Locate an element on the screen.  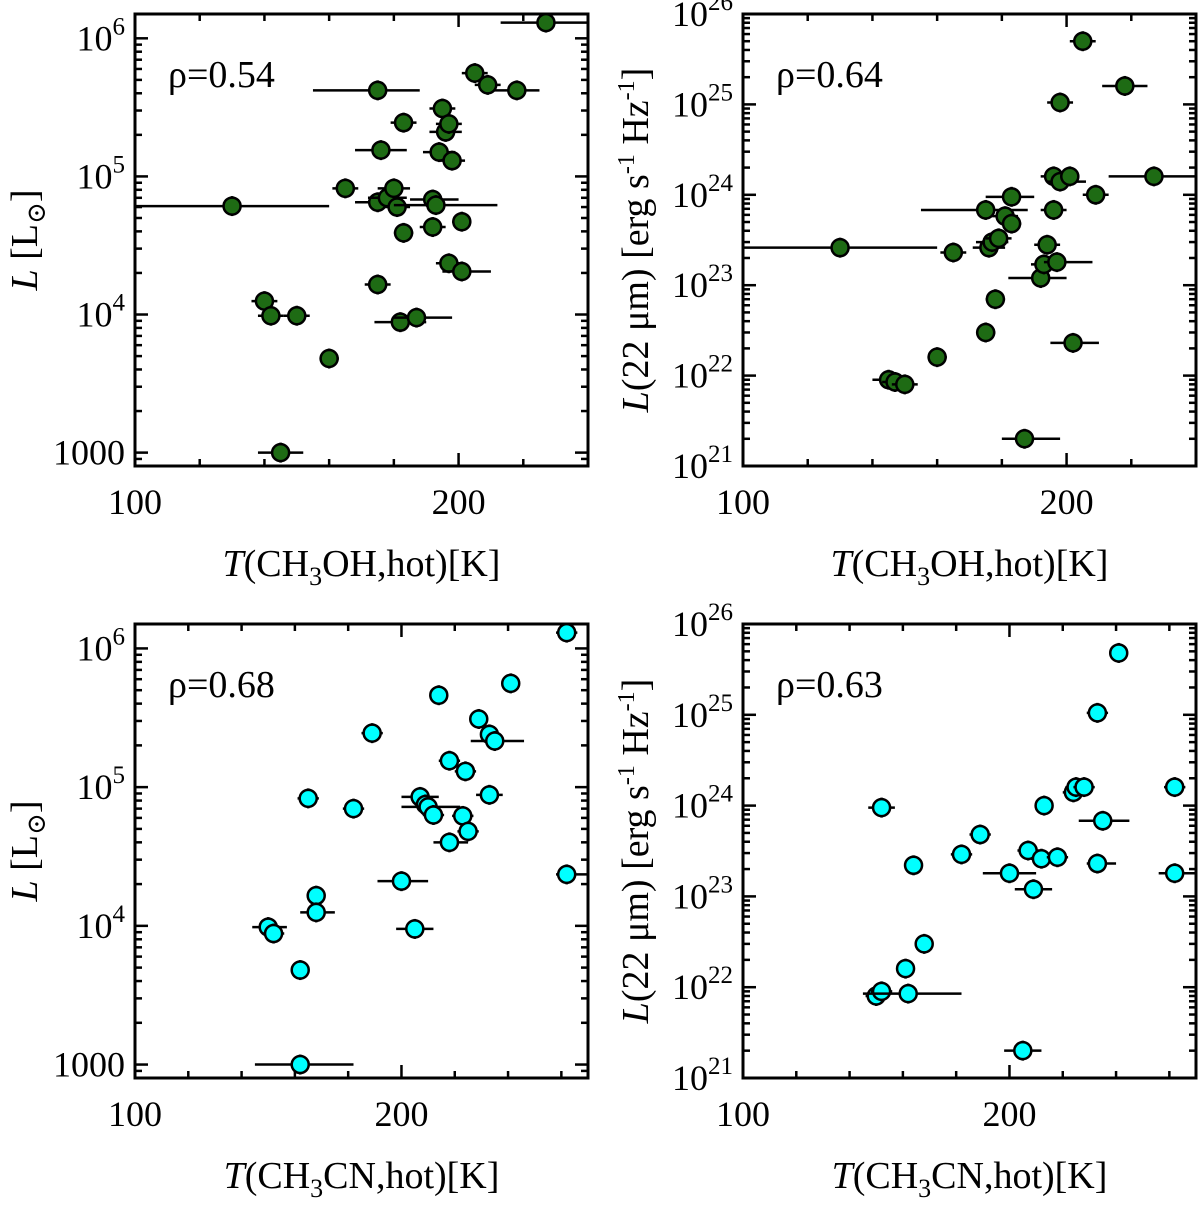
y-tick-label: 10²³ is located at coordinates (702, 282).